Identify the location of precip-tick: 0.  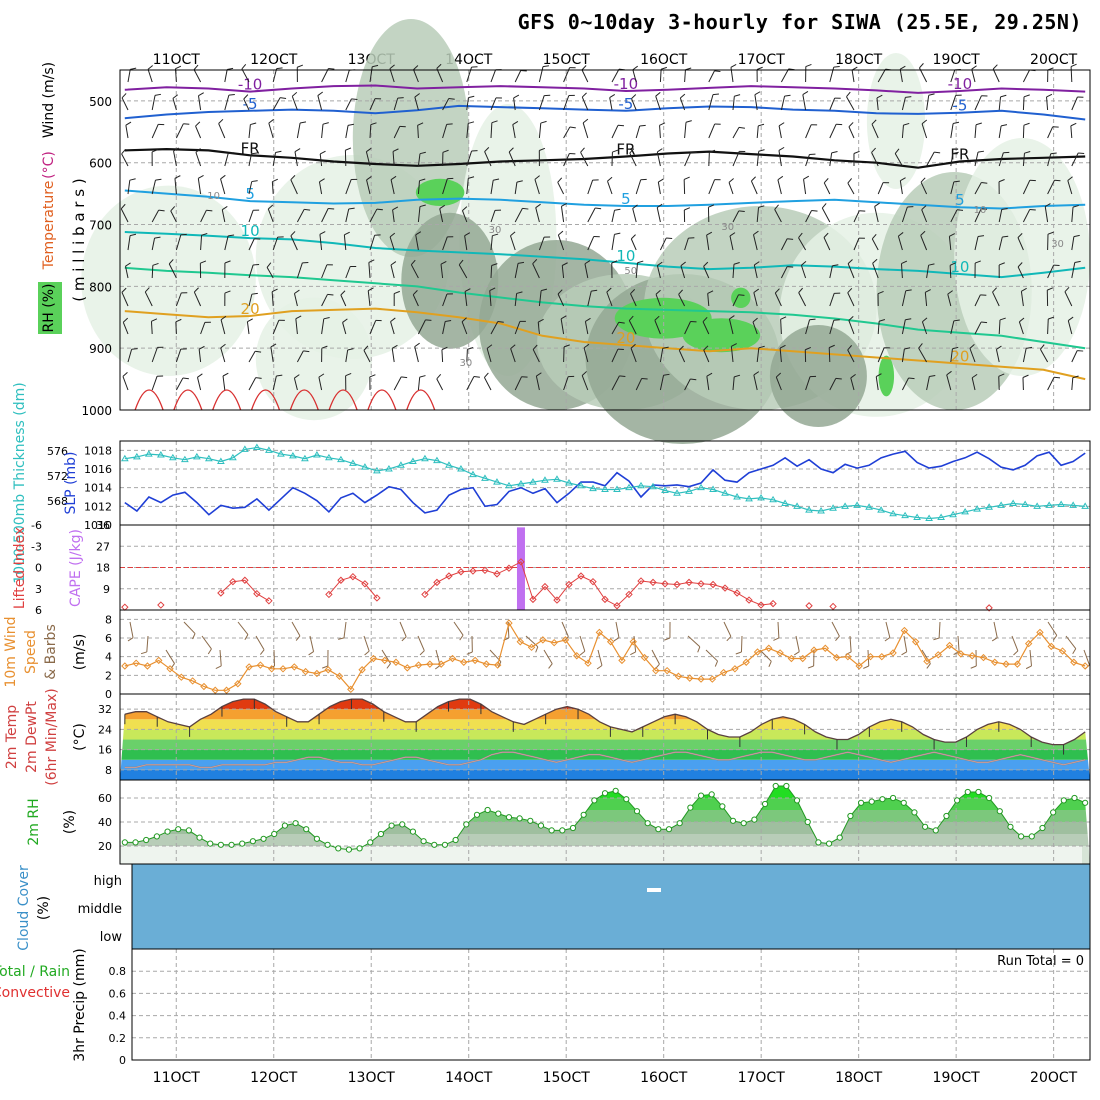
(122, 1060).